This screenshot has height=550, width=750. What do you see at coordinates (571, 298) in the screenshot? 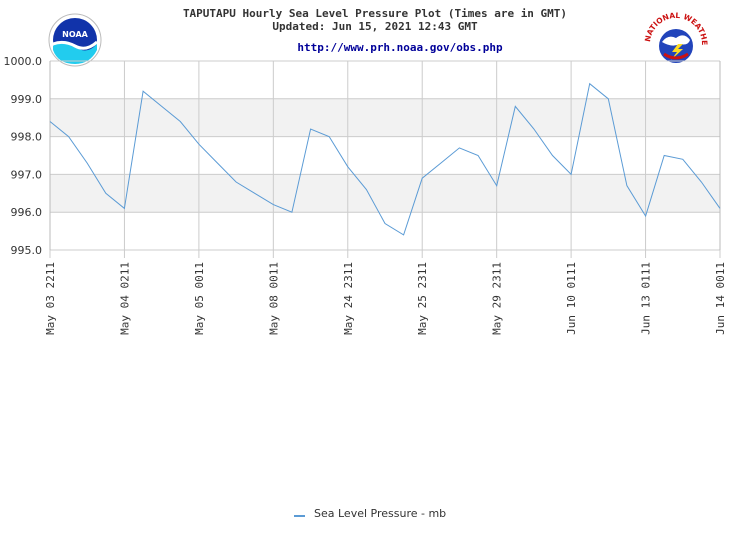
I see `x-tick-label-7: Jun 10 0111` at bounding box center [571, 298].